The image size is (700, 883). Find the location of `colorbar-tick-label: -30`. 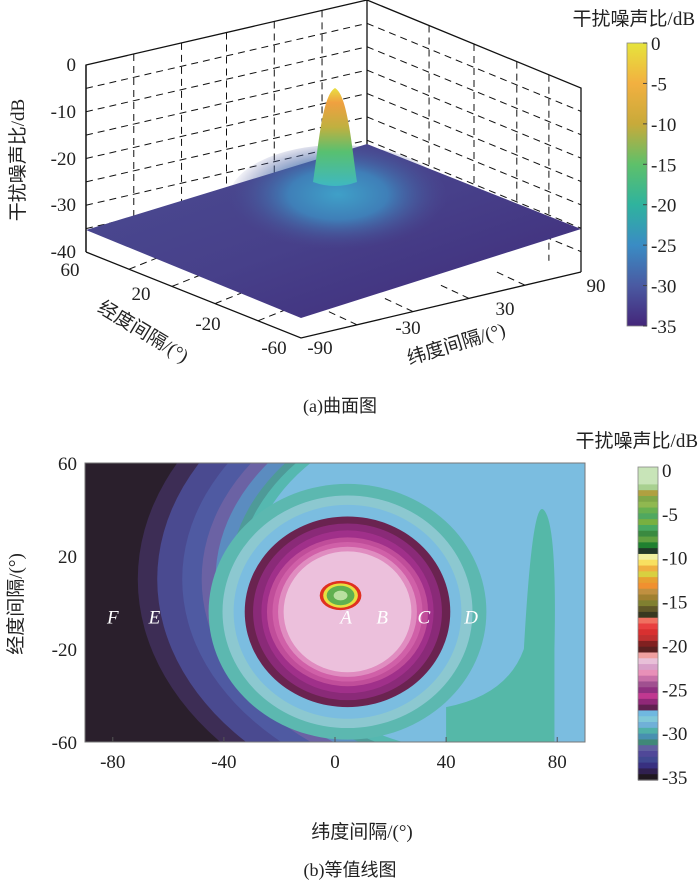

colorbar-tick-label: -30 is located at coordinates (674, 734).